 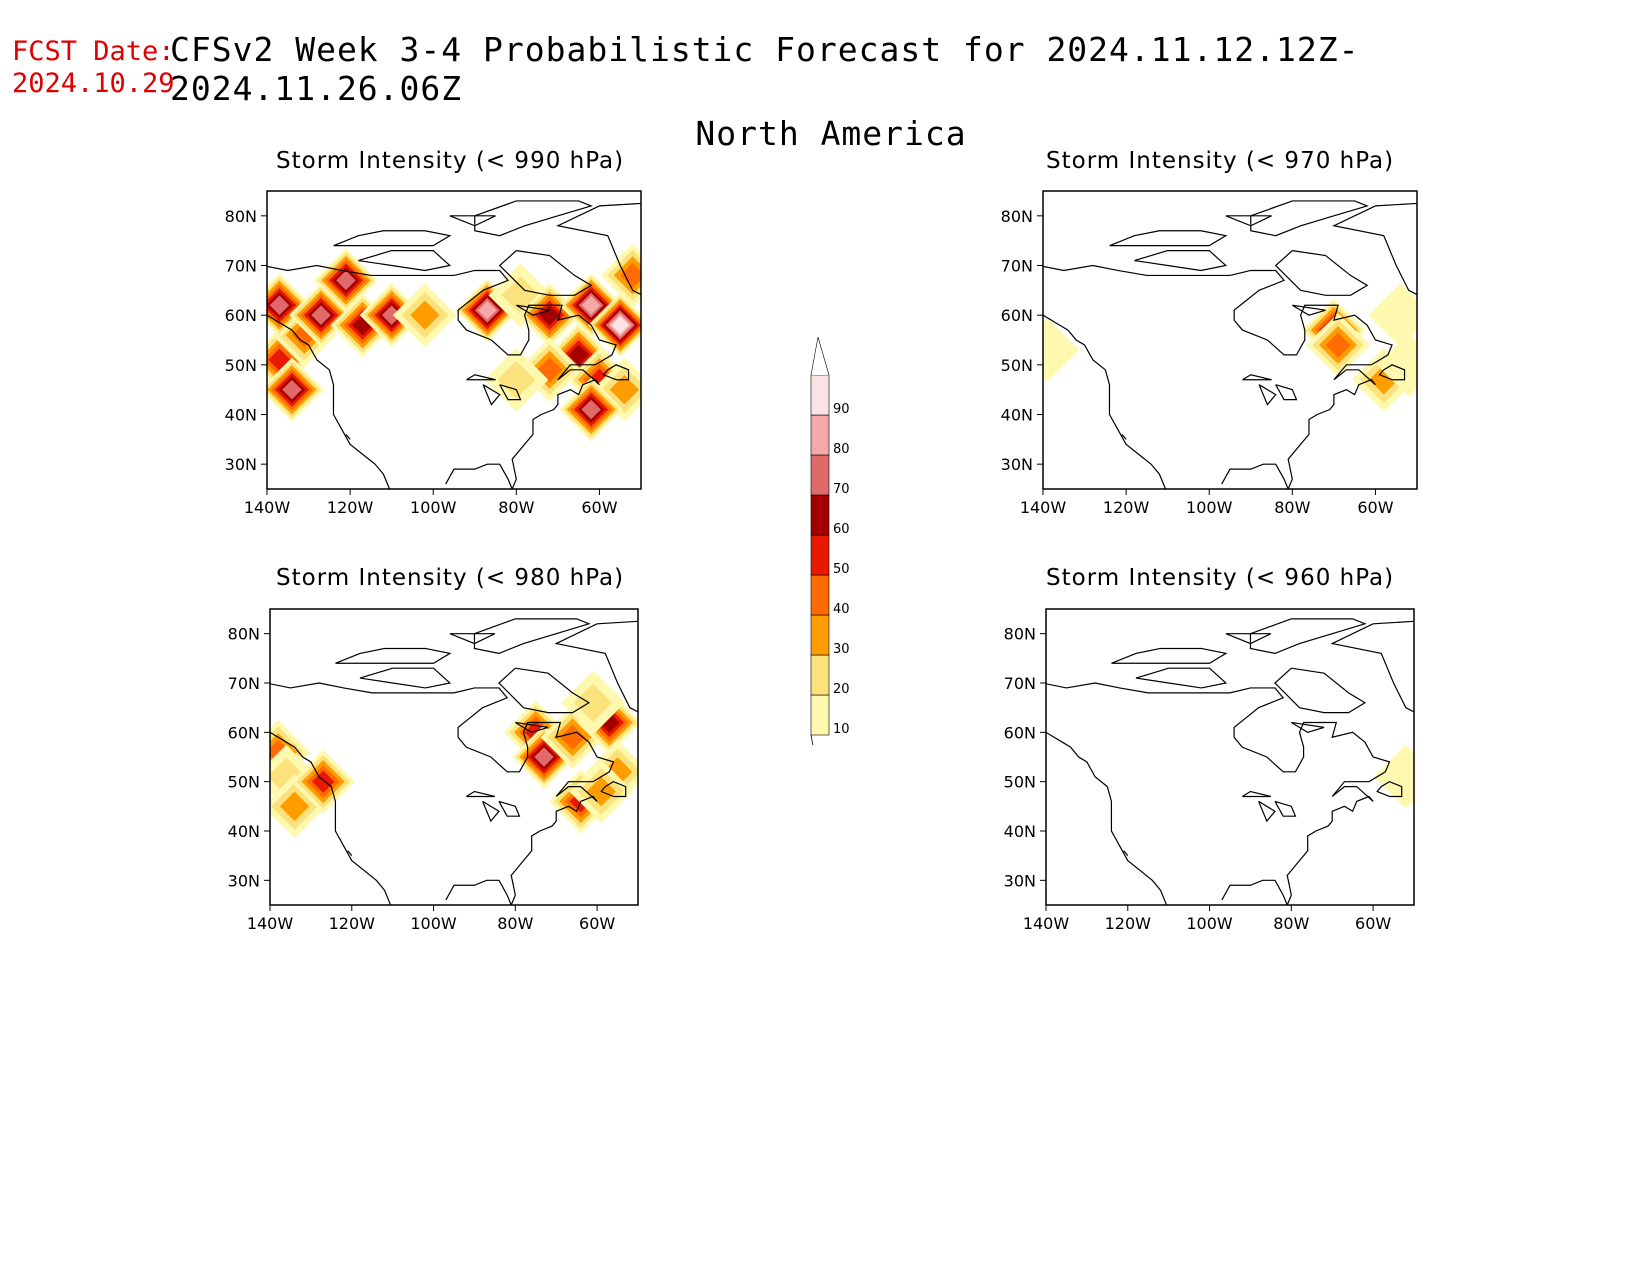 What do you see at coordinates (1220, 578) in the screenshot?
I see `panel-title: Storm Intensity (< 960 hPa)` at bounding box center [1220, 578].